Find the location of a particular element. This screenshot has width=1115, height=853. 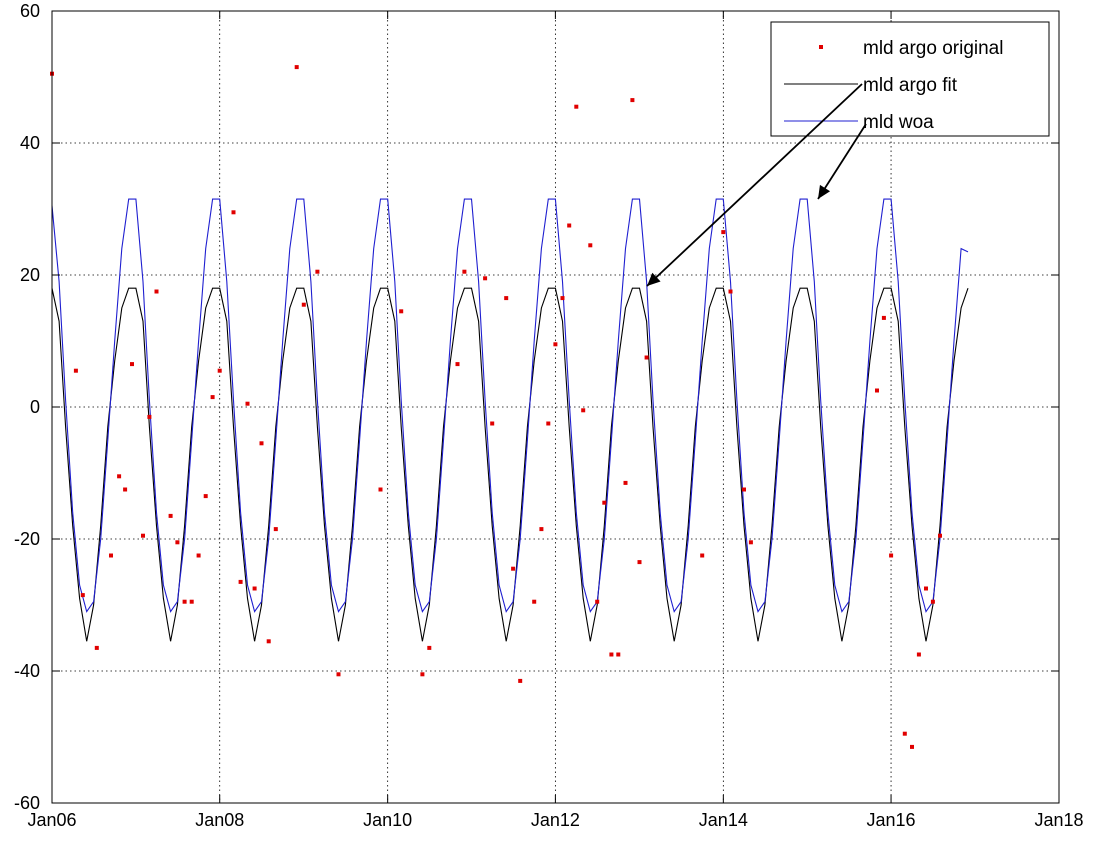

x-tick-label: Jan14 is located at coordinates (723, 820).